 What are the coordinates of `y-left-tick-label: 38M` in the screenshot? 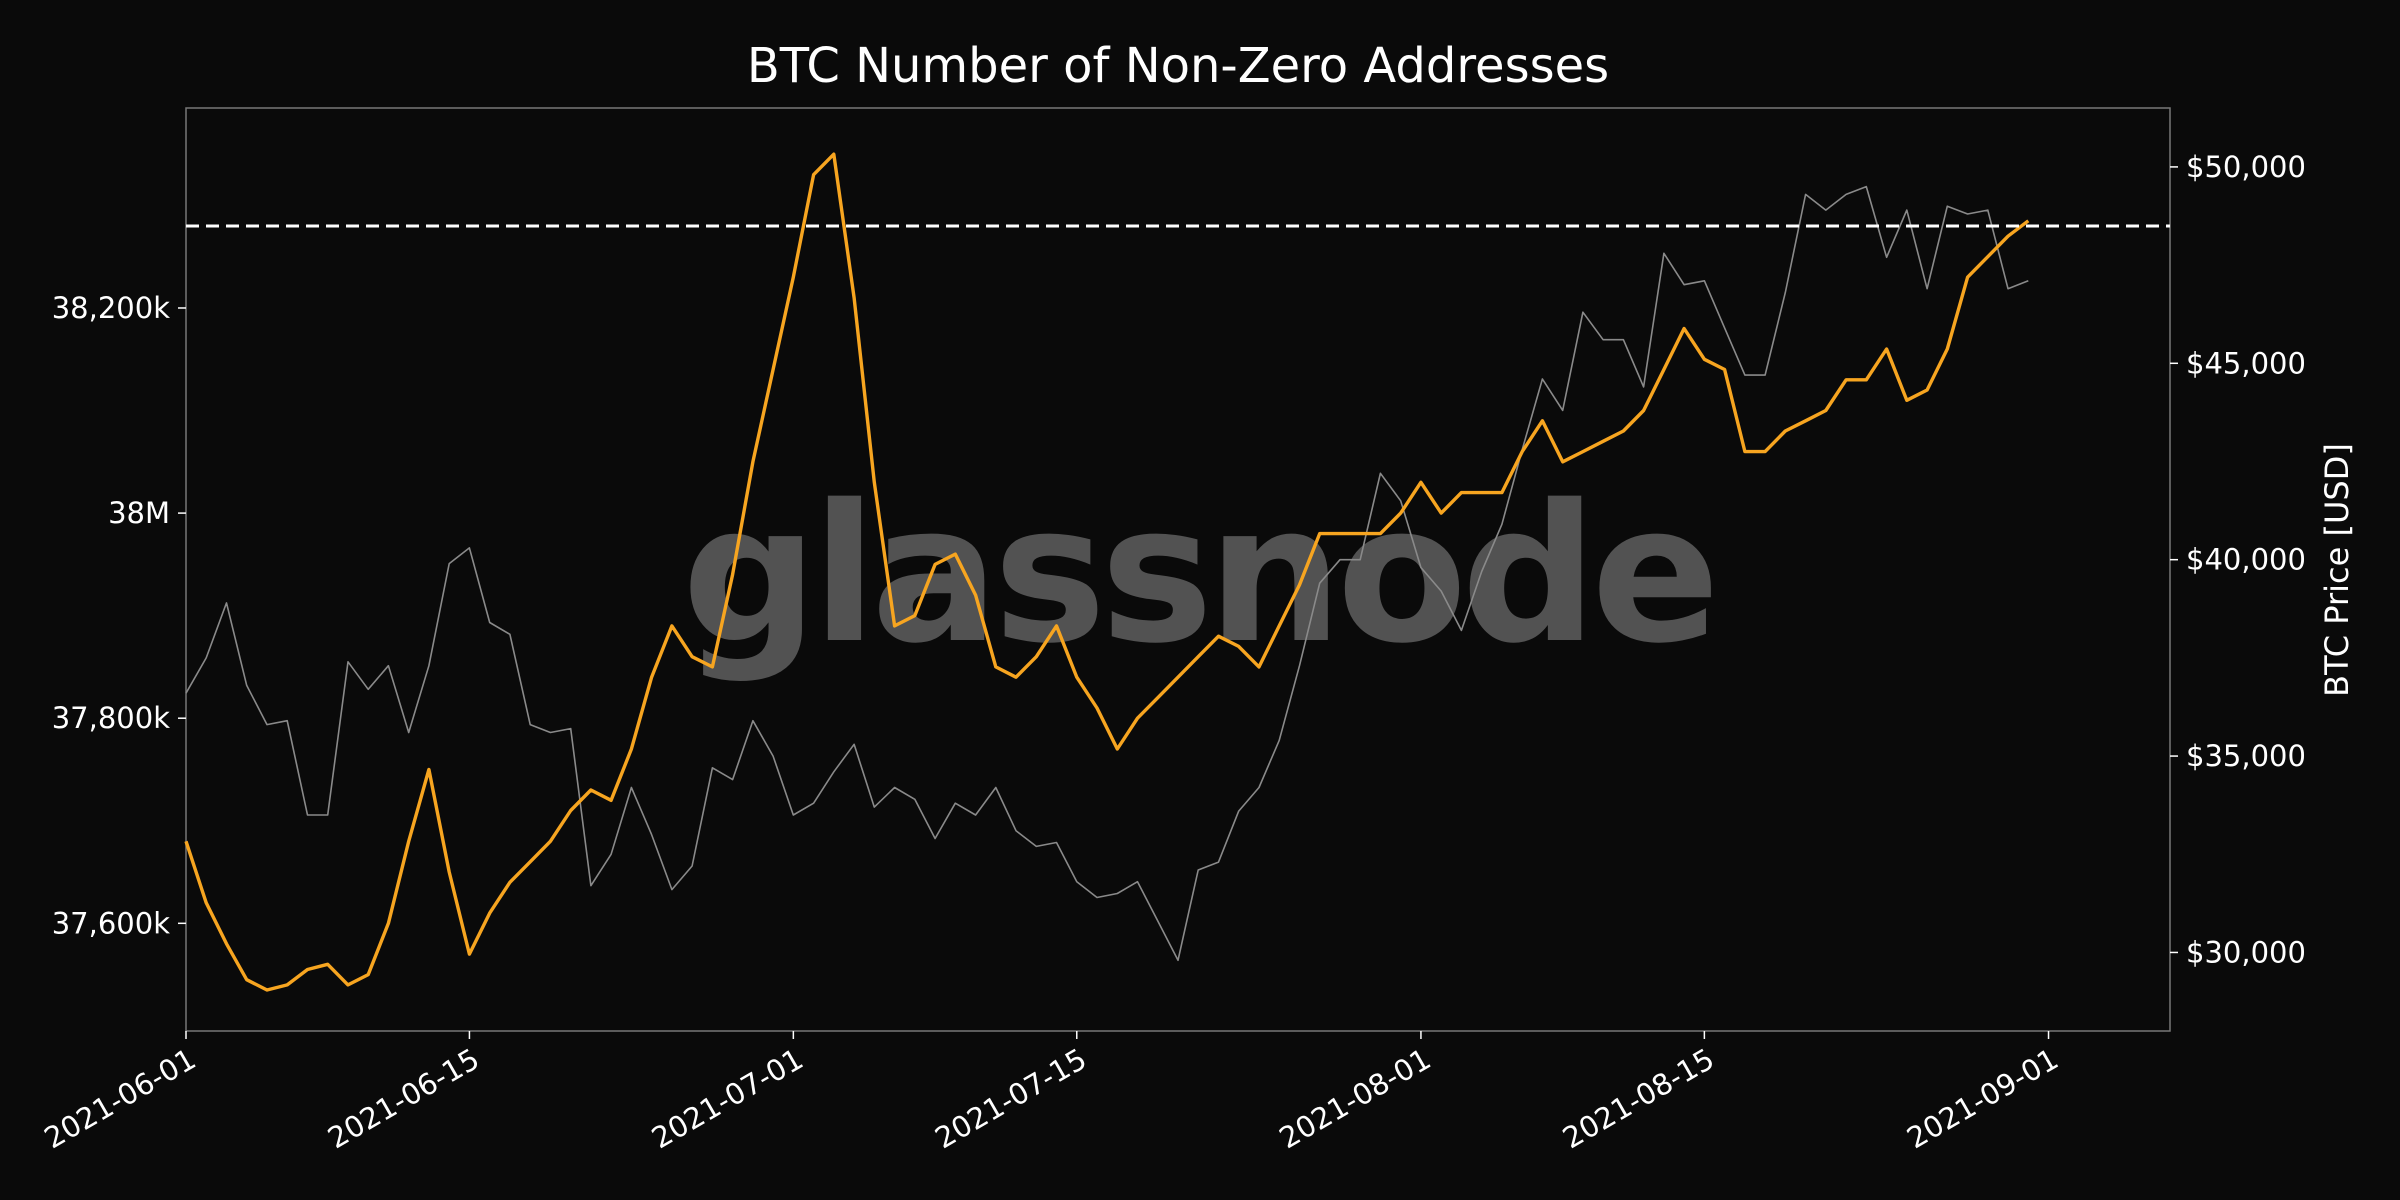 It's located at (139, 513).